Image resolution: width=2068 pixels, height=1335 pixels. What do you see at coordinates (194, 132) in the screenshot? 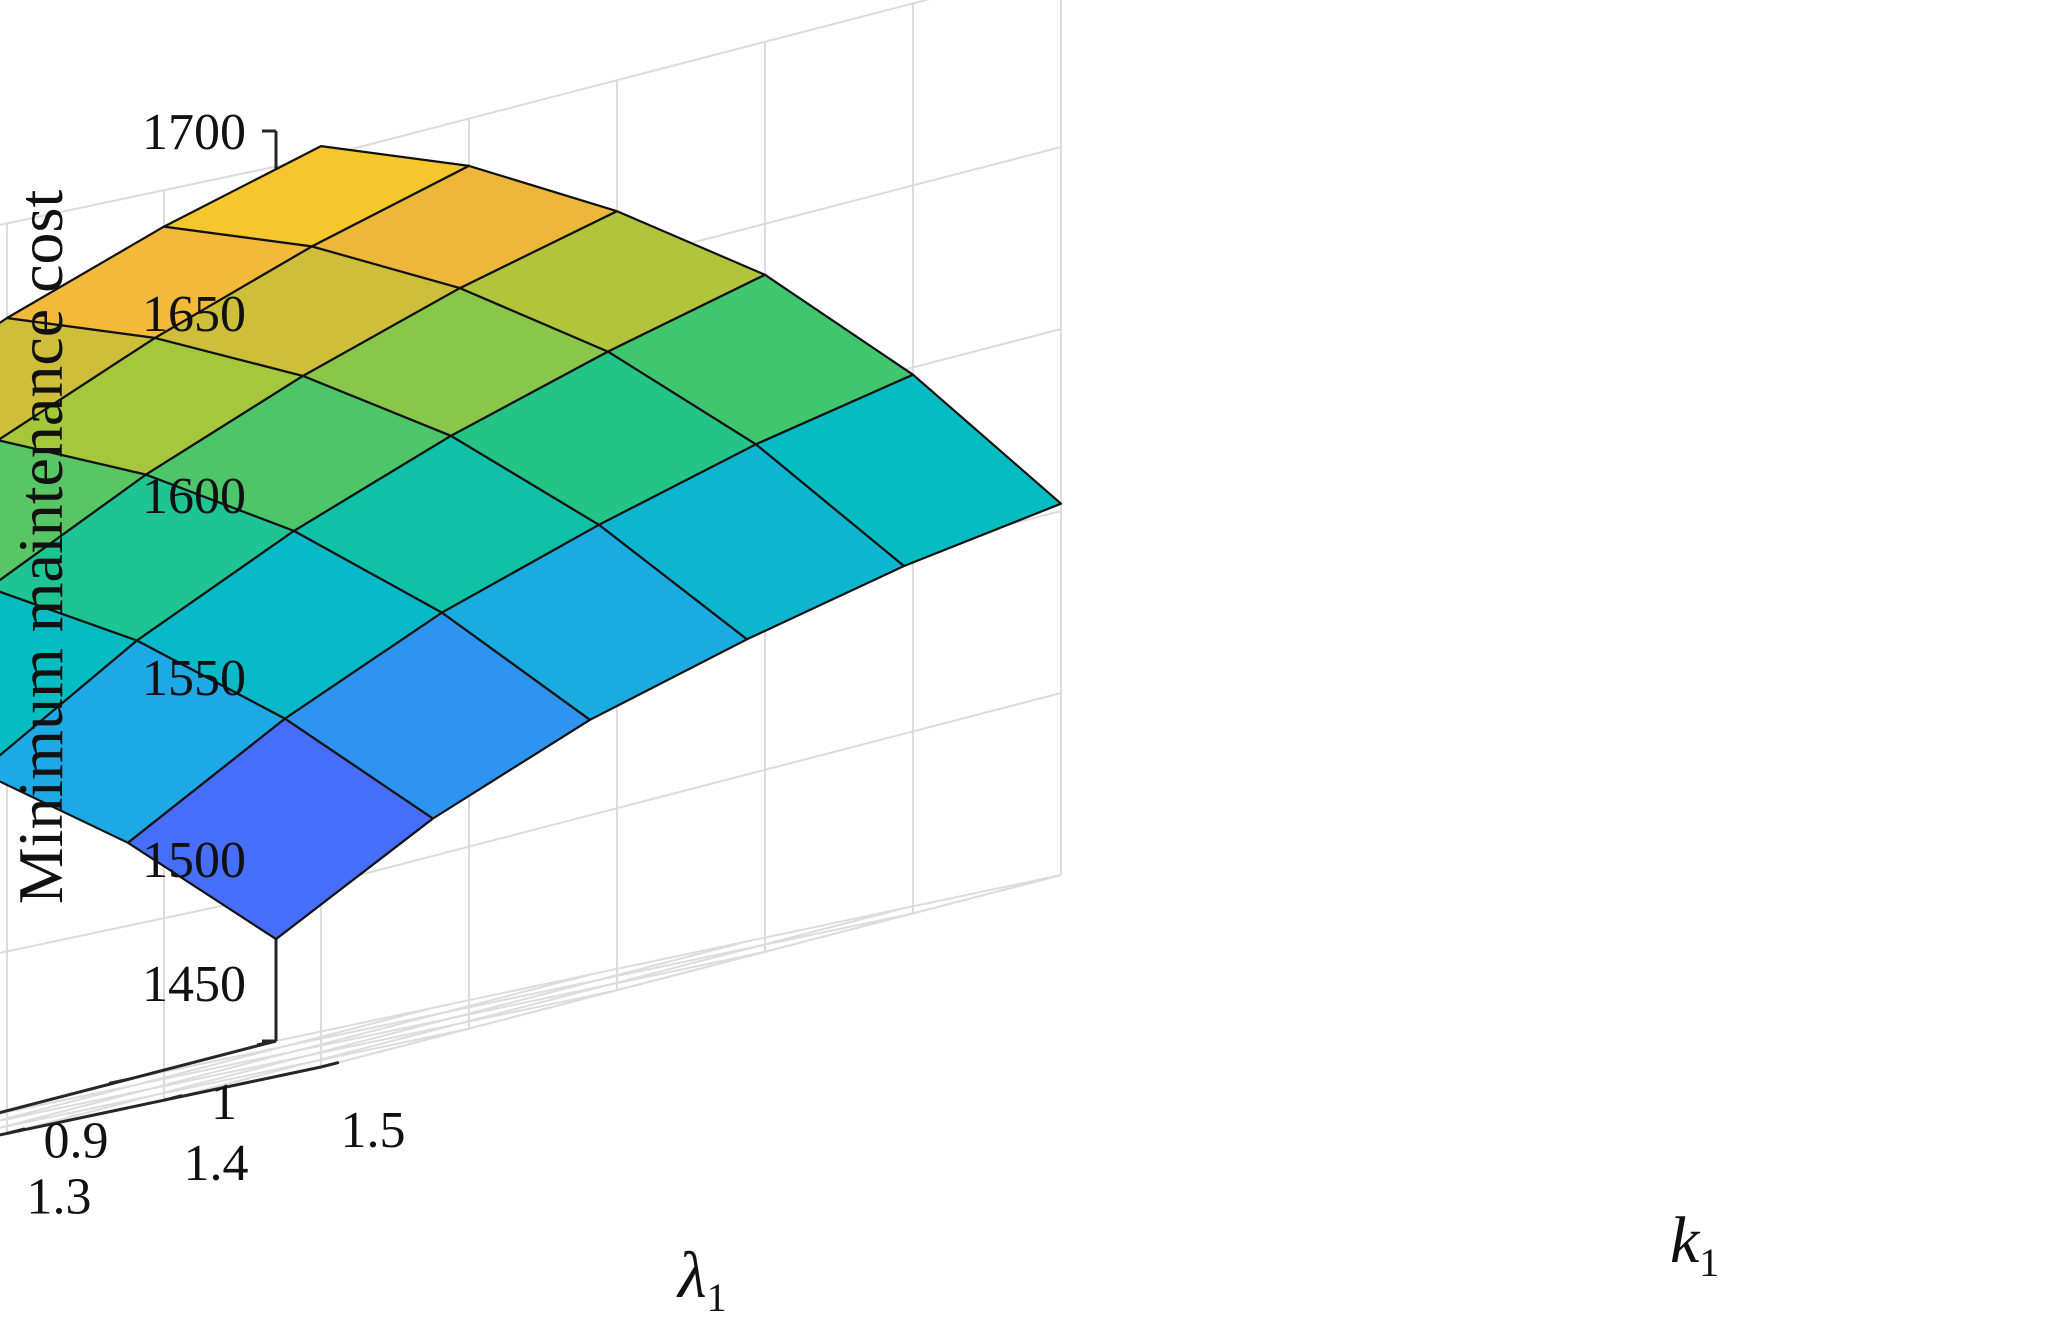
I see `z-tick-label: 1700` at bounding box center [194, 132].